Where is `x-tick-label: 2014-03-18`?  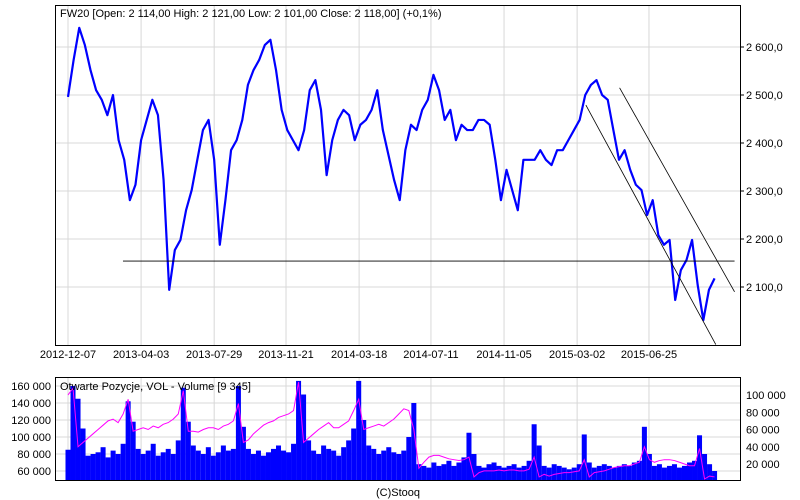 x-tick-label: 2014-03-18 is located at coordinates (359, 355).